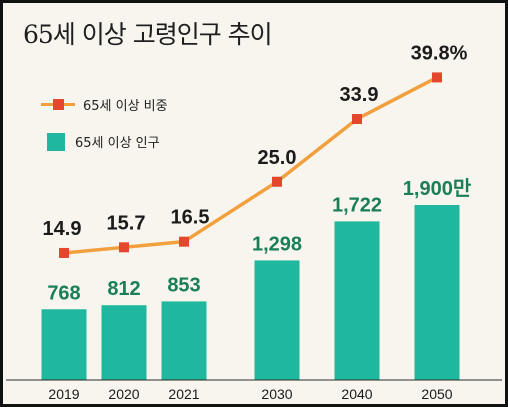 The height and width of the screenshot is (407, 508). I want to click on rate-value-label-2040: 33.9, so click(359, 95).